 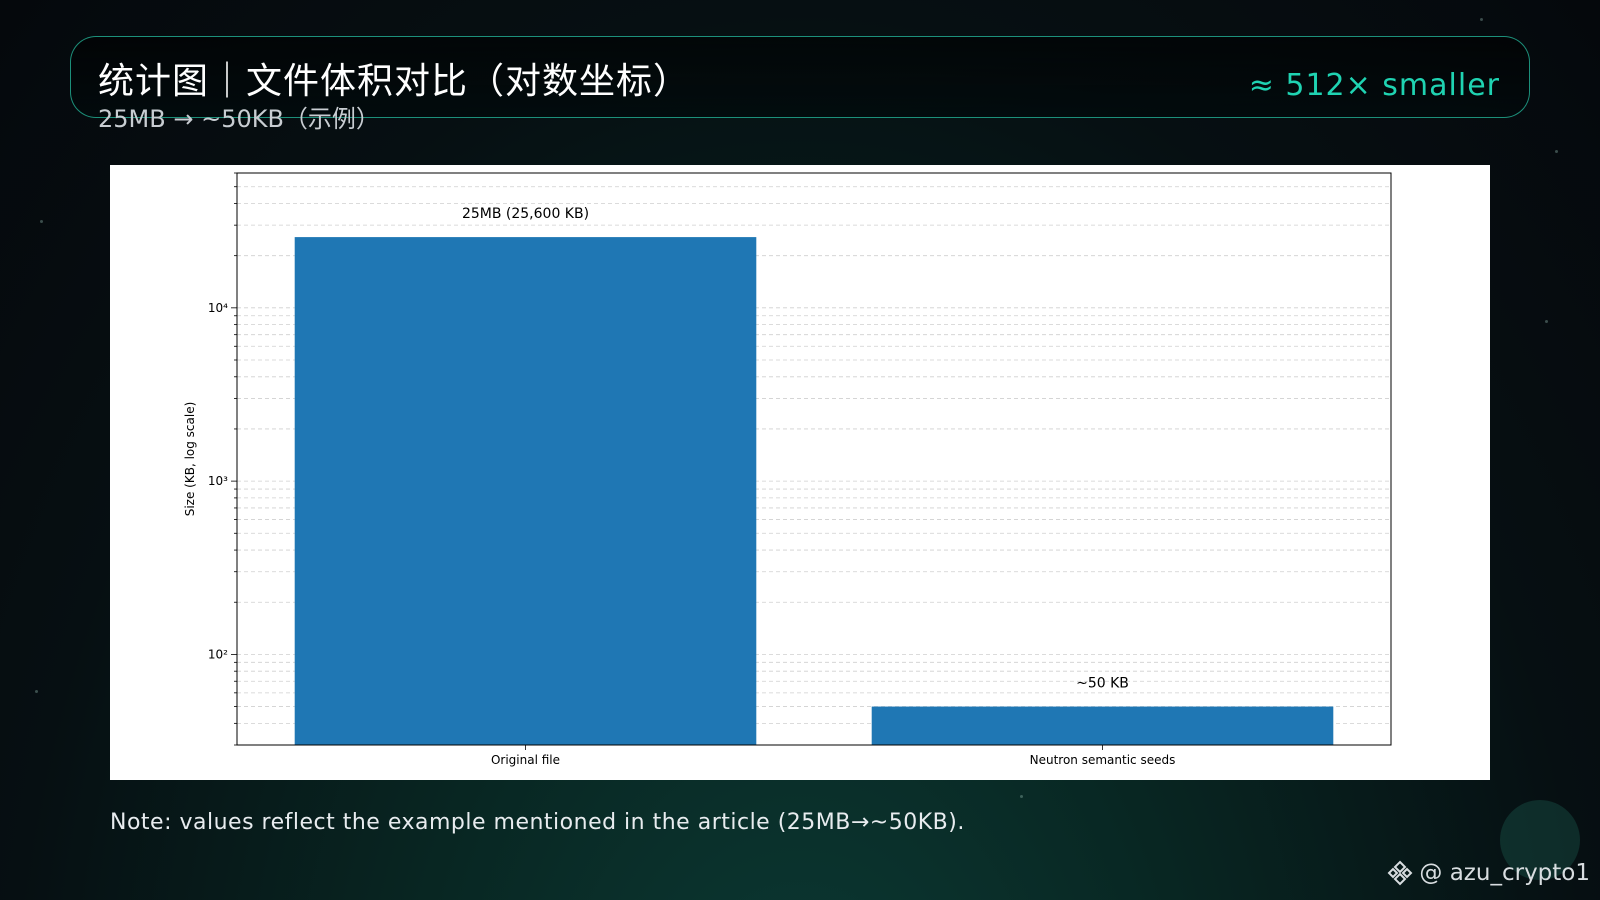 I want to click on data-label-0: 25MB (25,600 KB), so click(x=525, y=214).